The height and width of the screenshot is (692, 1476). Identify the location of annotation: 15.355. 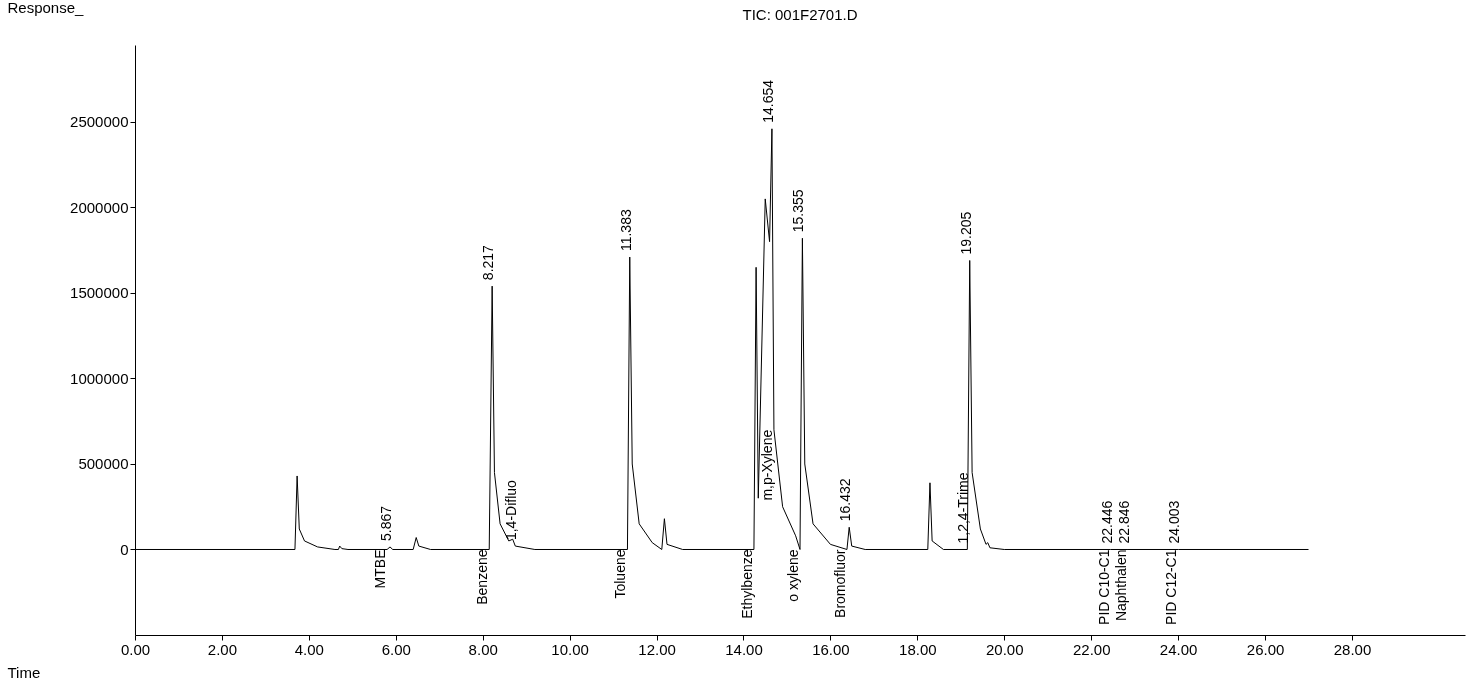
(798, 211).